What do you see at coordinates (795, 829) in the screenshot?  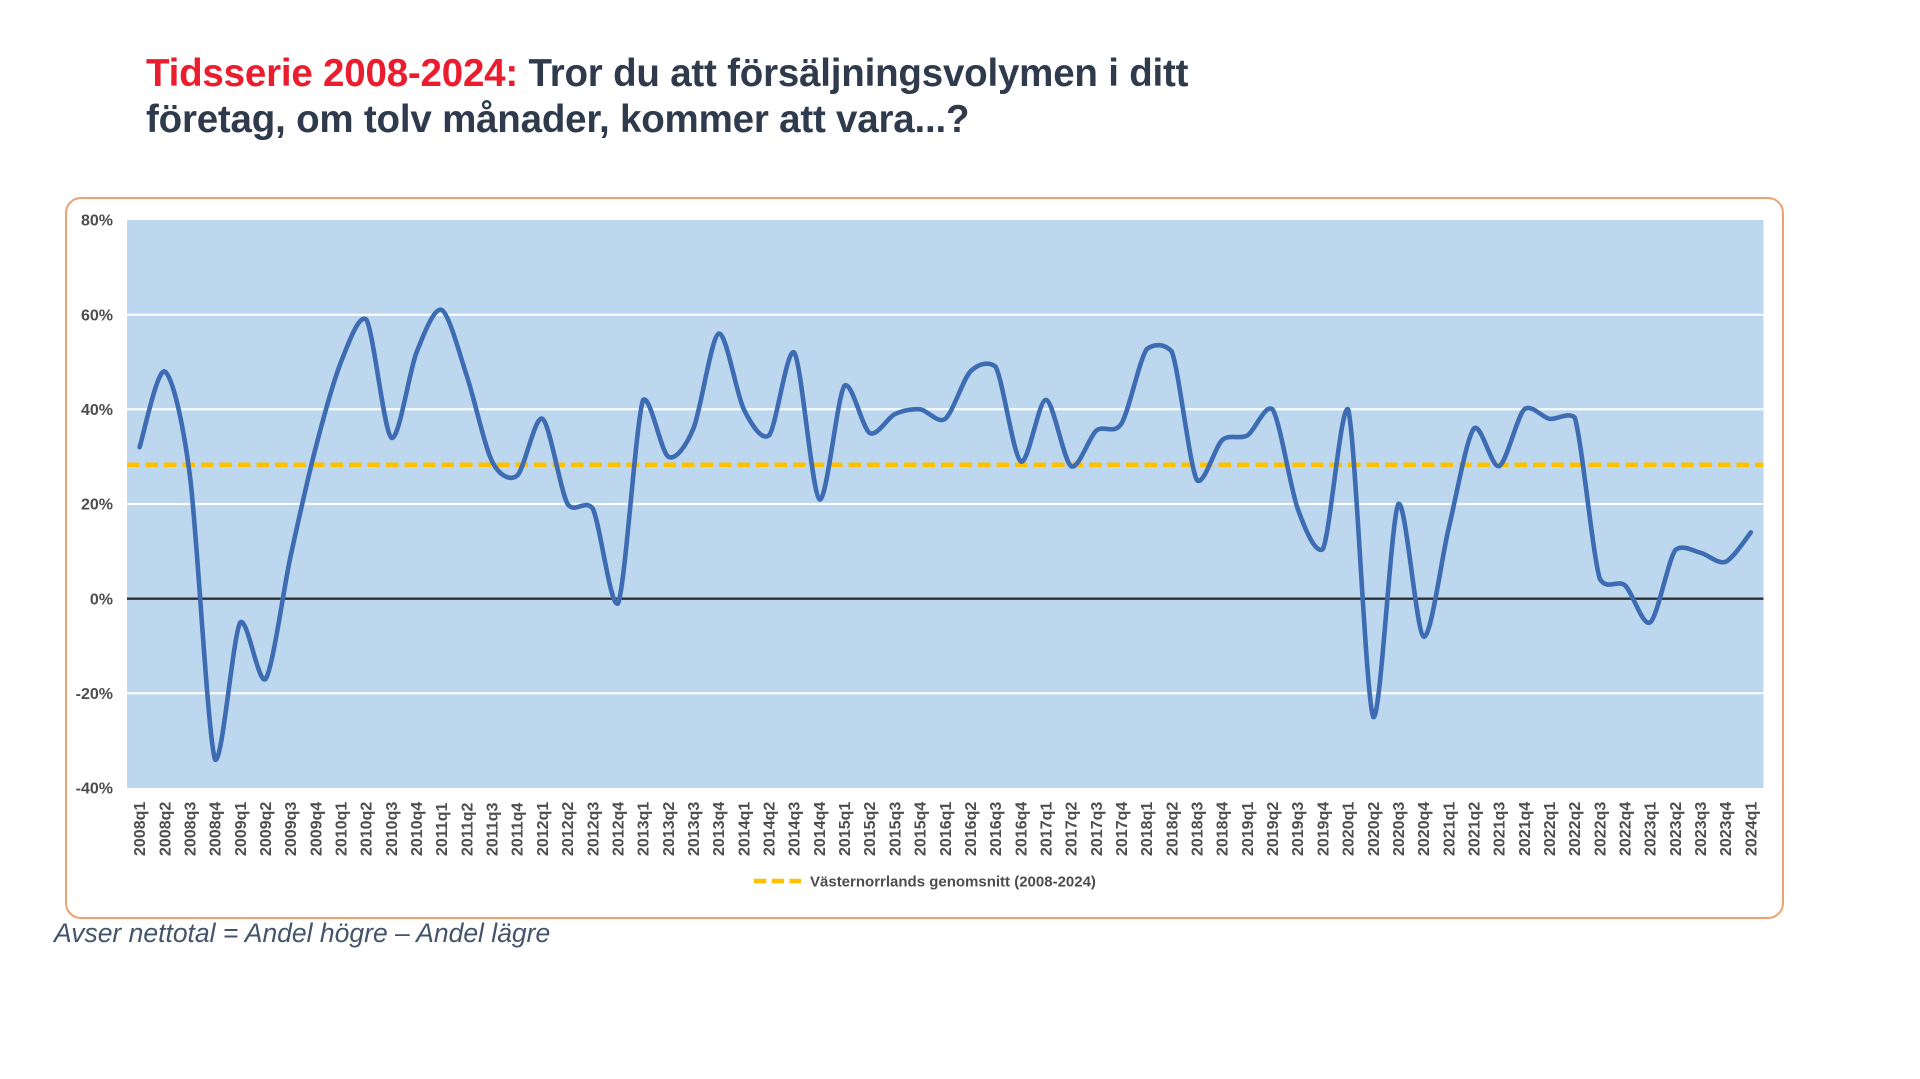 I see `svg-text: 2014q3` at bounding box center [795, 829].